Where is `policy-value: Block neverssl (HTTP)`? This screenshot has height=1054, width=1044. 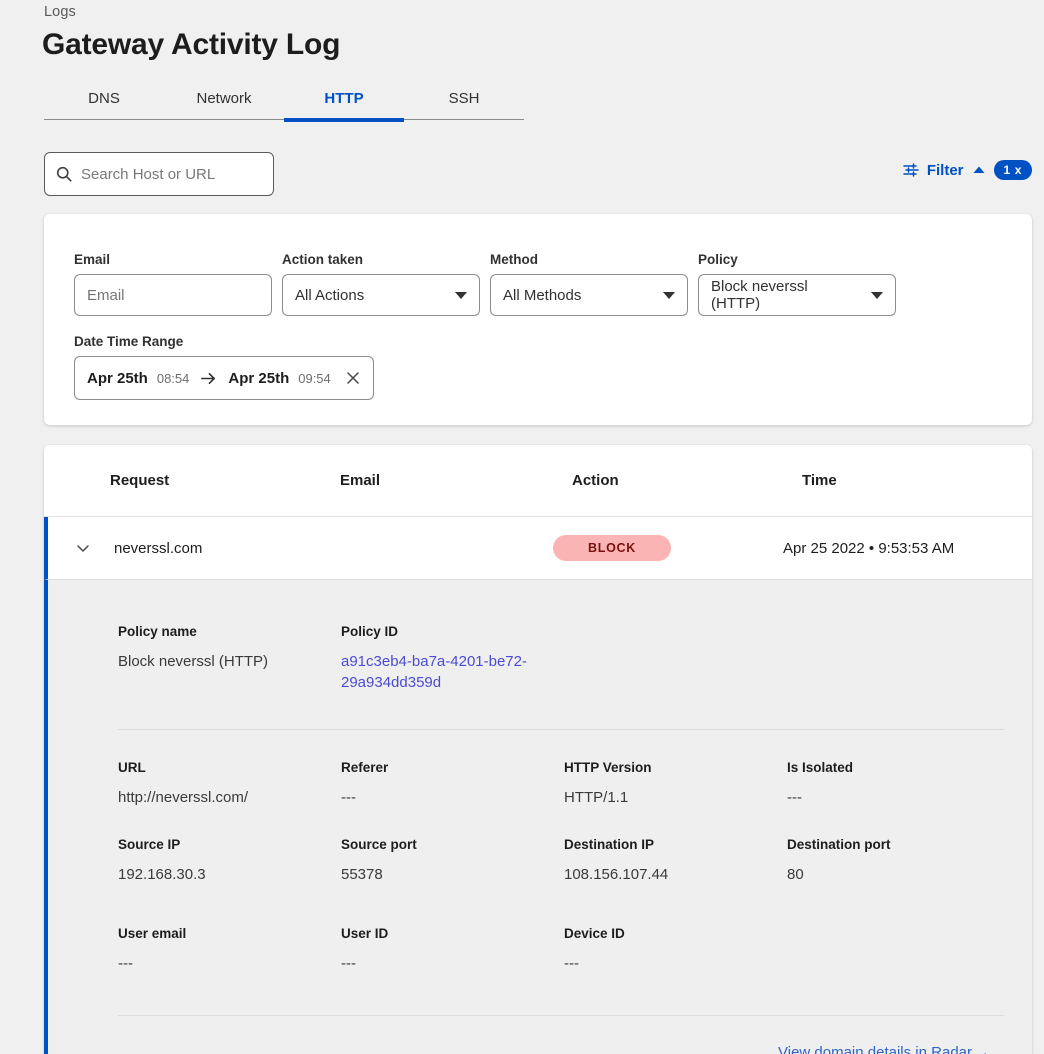 policy-value: Block neverssl (HTTP) is located at coordinates (759, 295).